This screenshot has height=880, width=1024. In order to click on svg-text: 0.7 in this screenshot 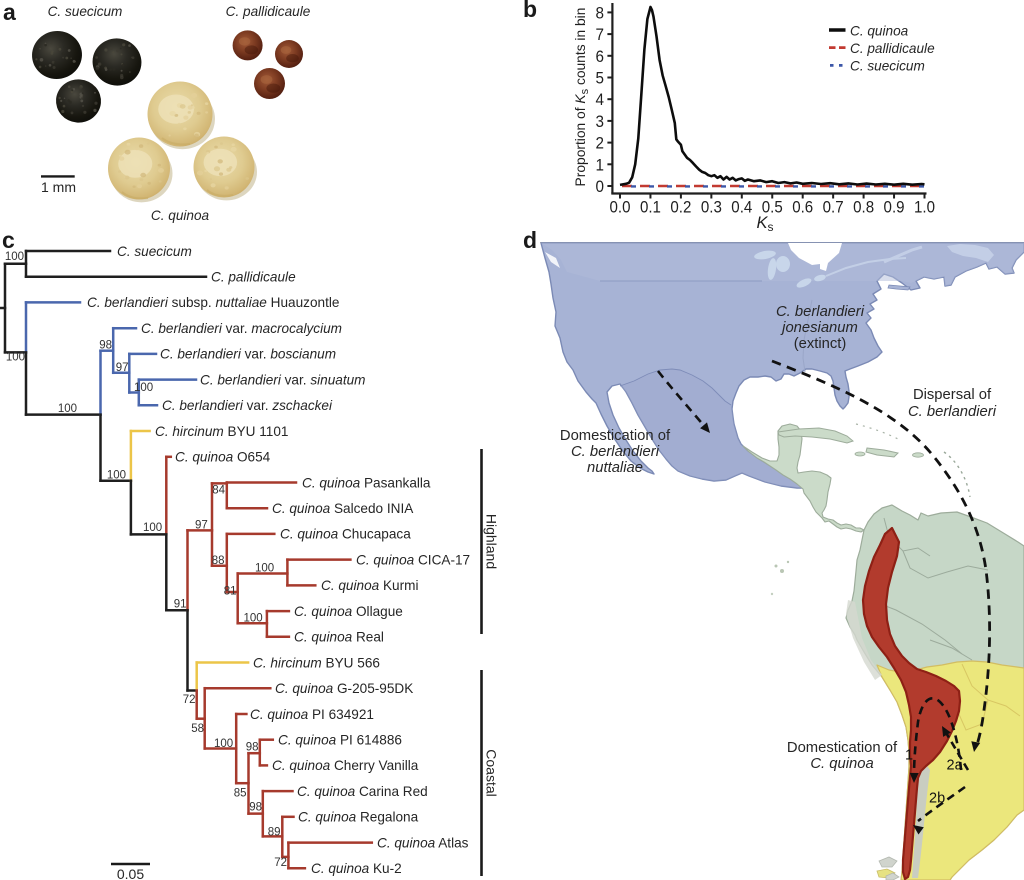, I will do `click(833, 207)`.